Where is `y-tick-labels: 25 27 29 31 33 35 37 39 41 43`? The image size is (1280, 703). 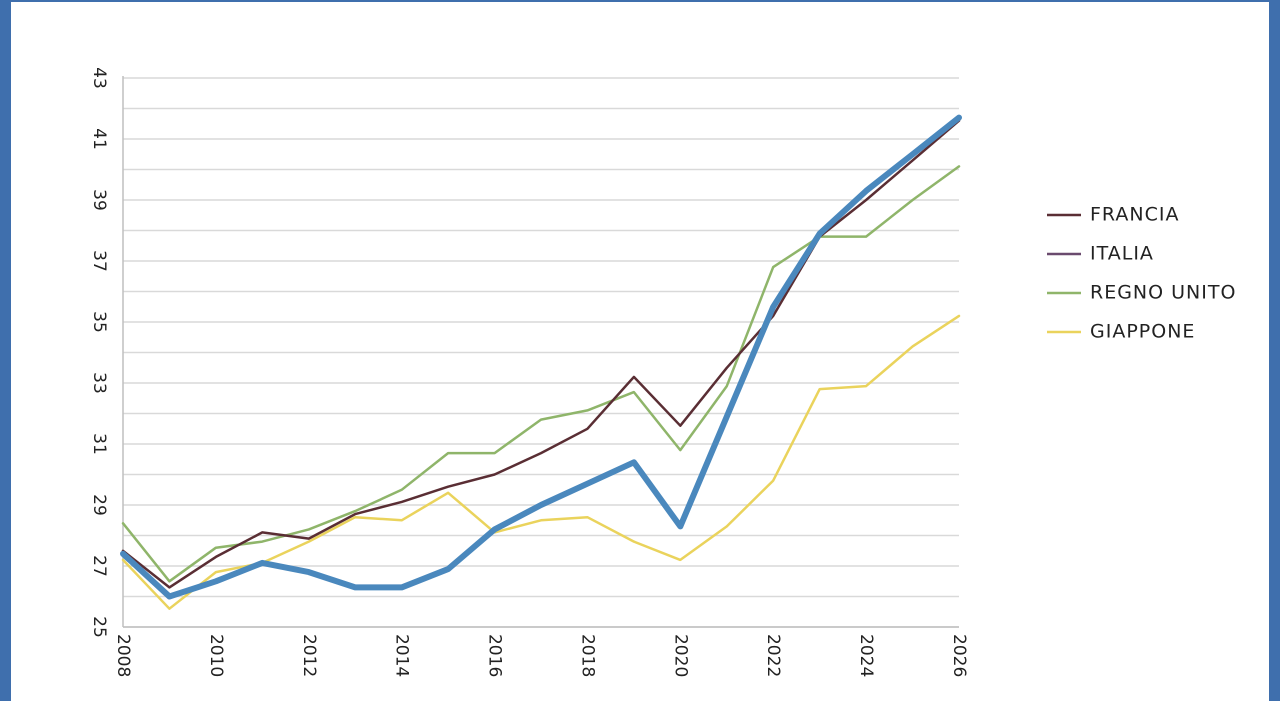
y-tick-labels: 25 27 29 31 33 35 37 39 41 43 is located at coordinates (99, 352).